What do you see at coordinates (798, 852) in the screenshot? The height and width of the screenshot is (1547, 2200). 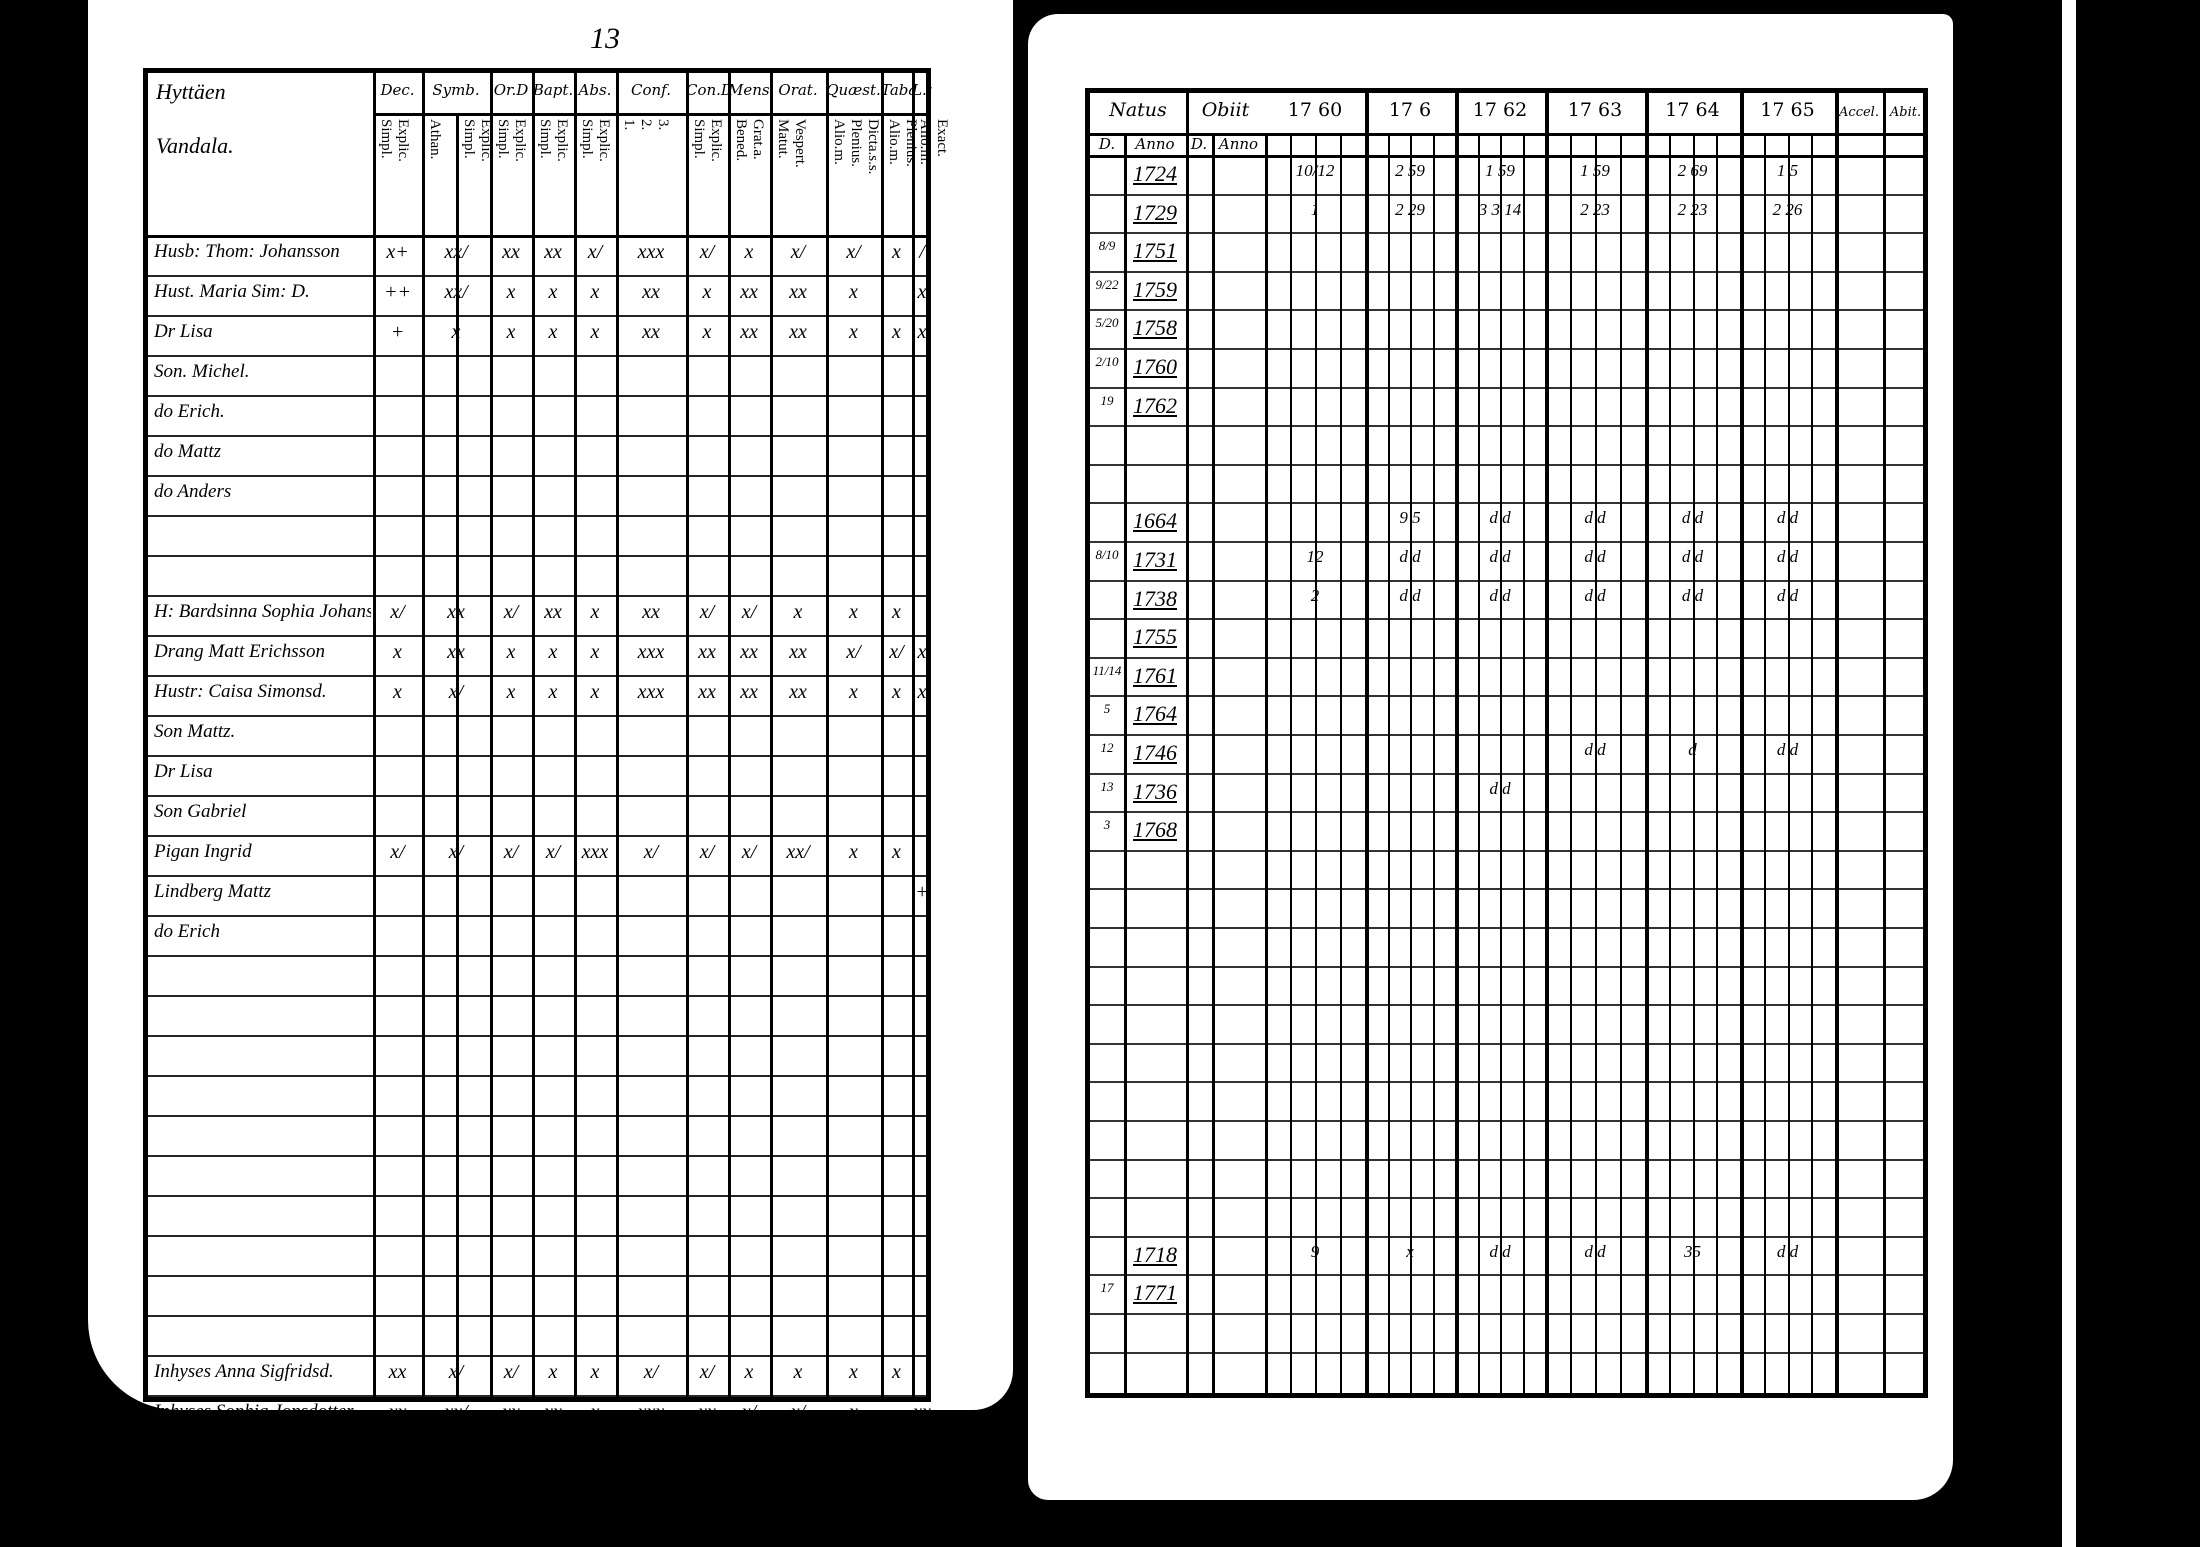 I see `exam-mark: xx/` at bounding box center [798, 852].